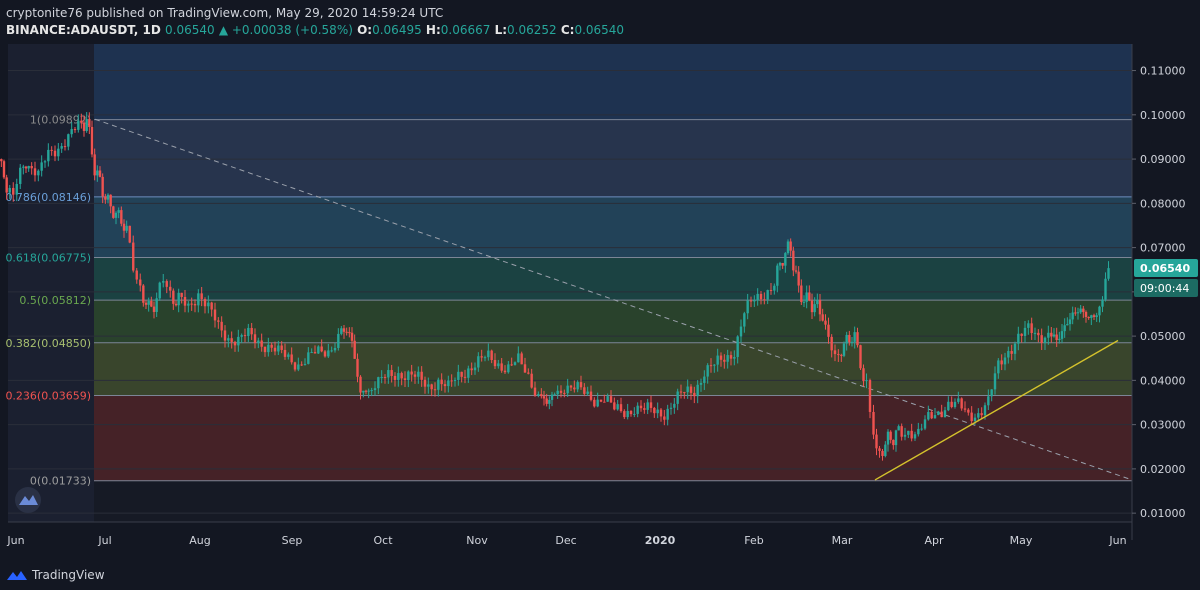  I want to click on tradingview-footer: TradingView, so click(55, 575).